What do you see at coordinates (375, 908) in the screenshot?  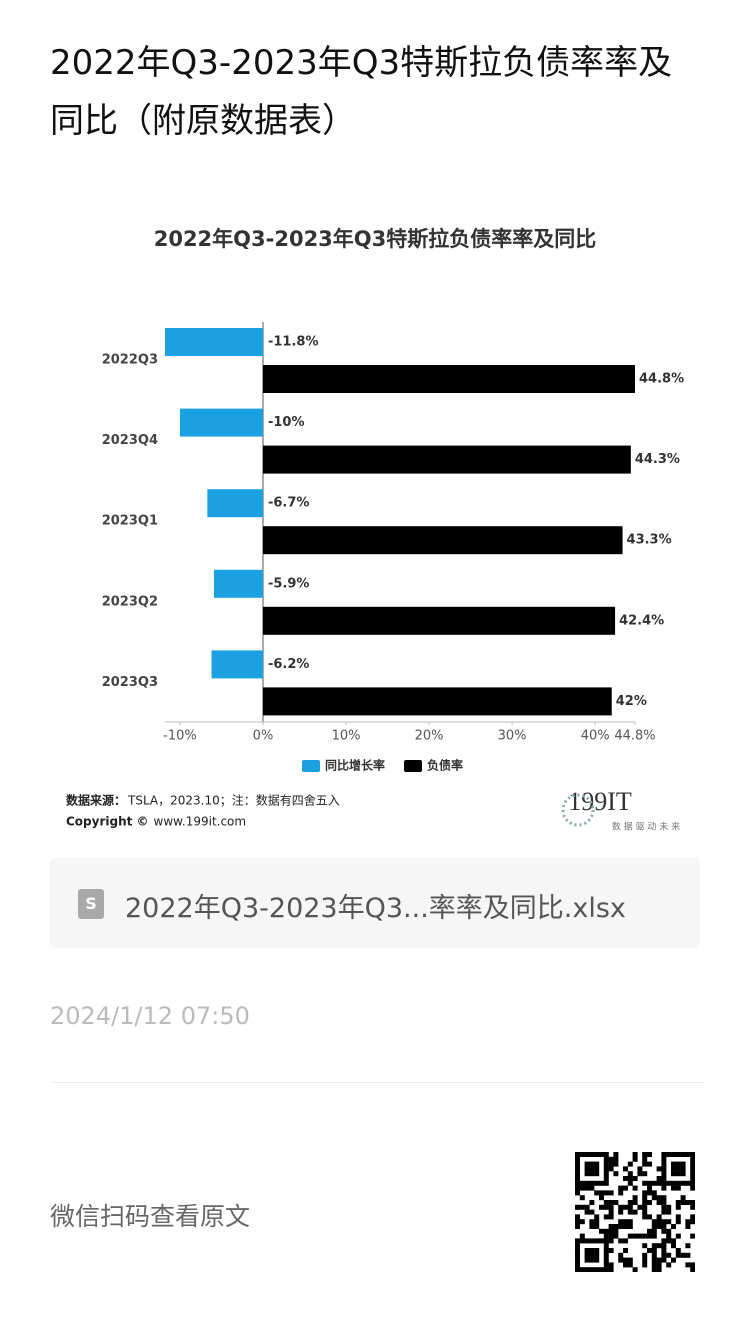 I see `file-name: 2022年Q3-2023年Q3...率率及同比.xlsx` at bounding box center [375, 908].